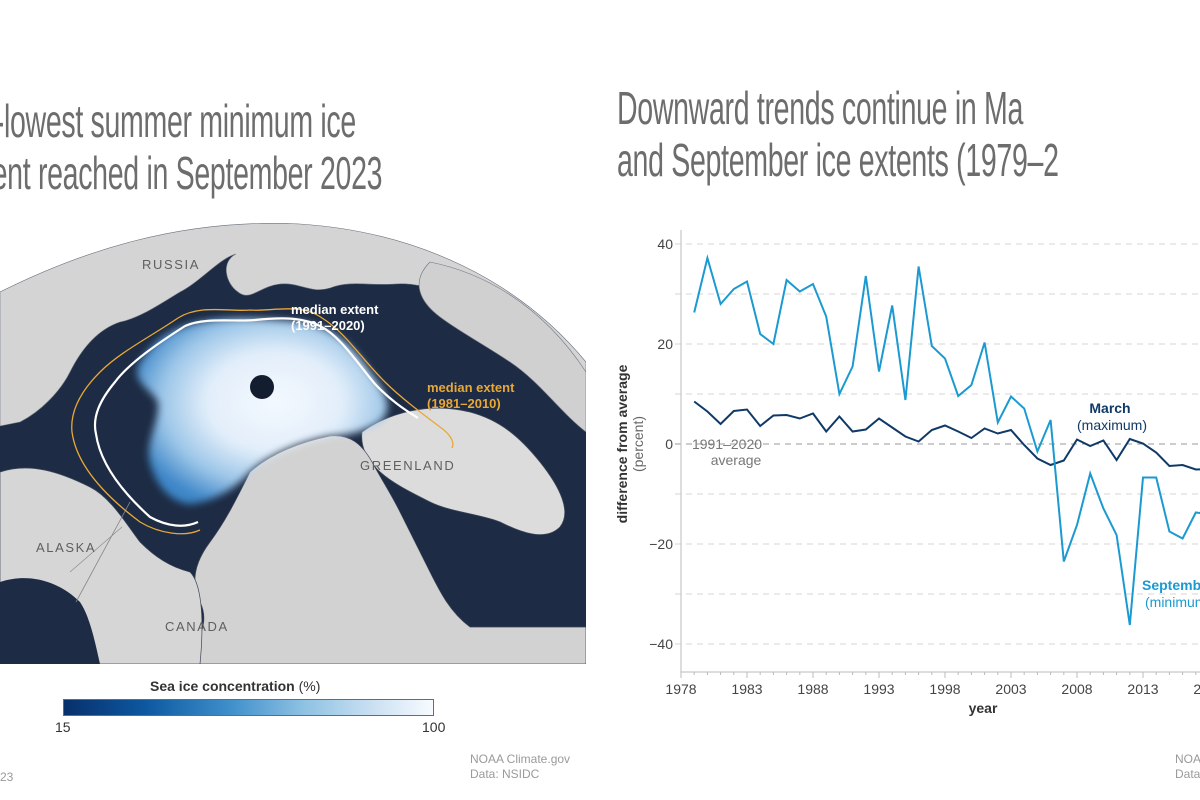 This screenshot has width=1200, height=800. What do you see at coordinates (669, 444) in the screenshot?
I see `y-tick-label: 0` at bounding box center [669, 444].